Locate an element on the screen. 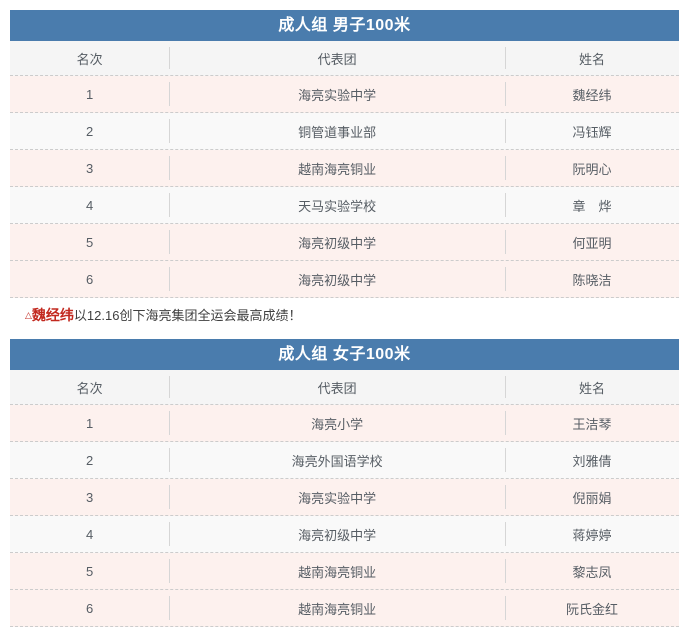 The image size is (689, 628). table-row: 5 海亮初级中学 何亚明 is located at coordinates (344, 242).